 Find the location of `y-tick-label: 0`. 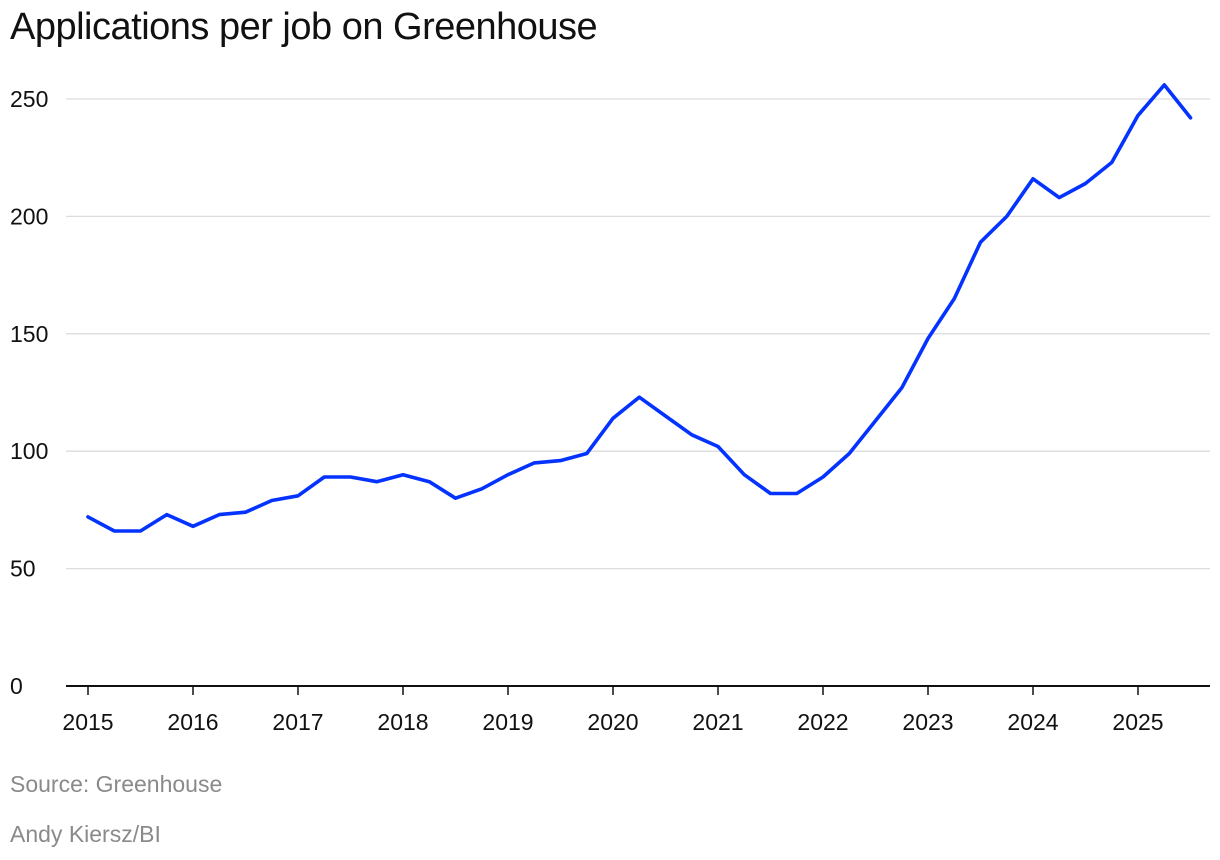

y-tick-label: 0 is located at coordinates (16, 686).